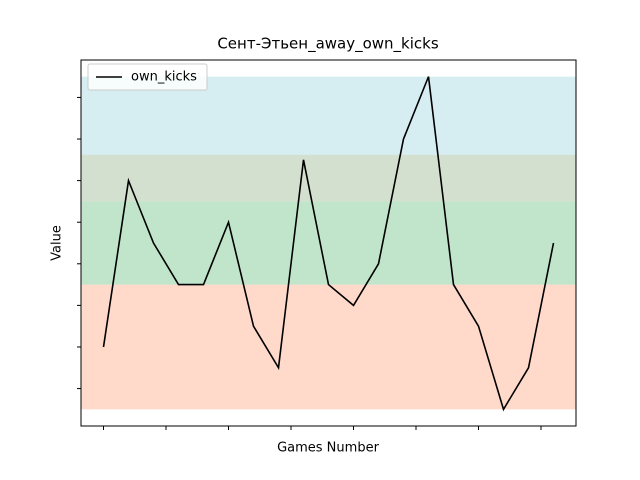 The width and height of the screenshot is (640, 480). I want to click on legend-box, so click(147, 77).